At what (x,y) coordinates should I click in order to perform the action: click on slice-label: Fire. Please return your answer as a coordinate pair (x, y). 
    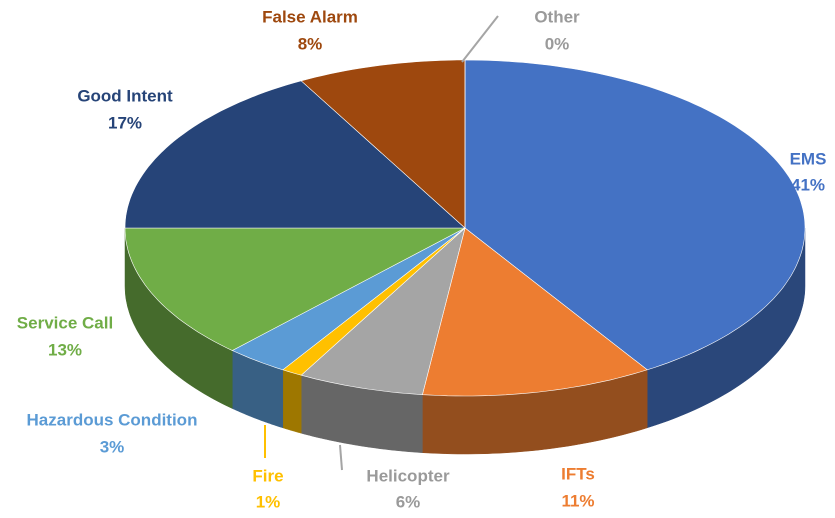
    Looking at the image, I should click on (267, 475).